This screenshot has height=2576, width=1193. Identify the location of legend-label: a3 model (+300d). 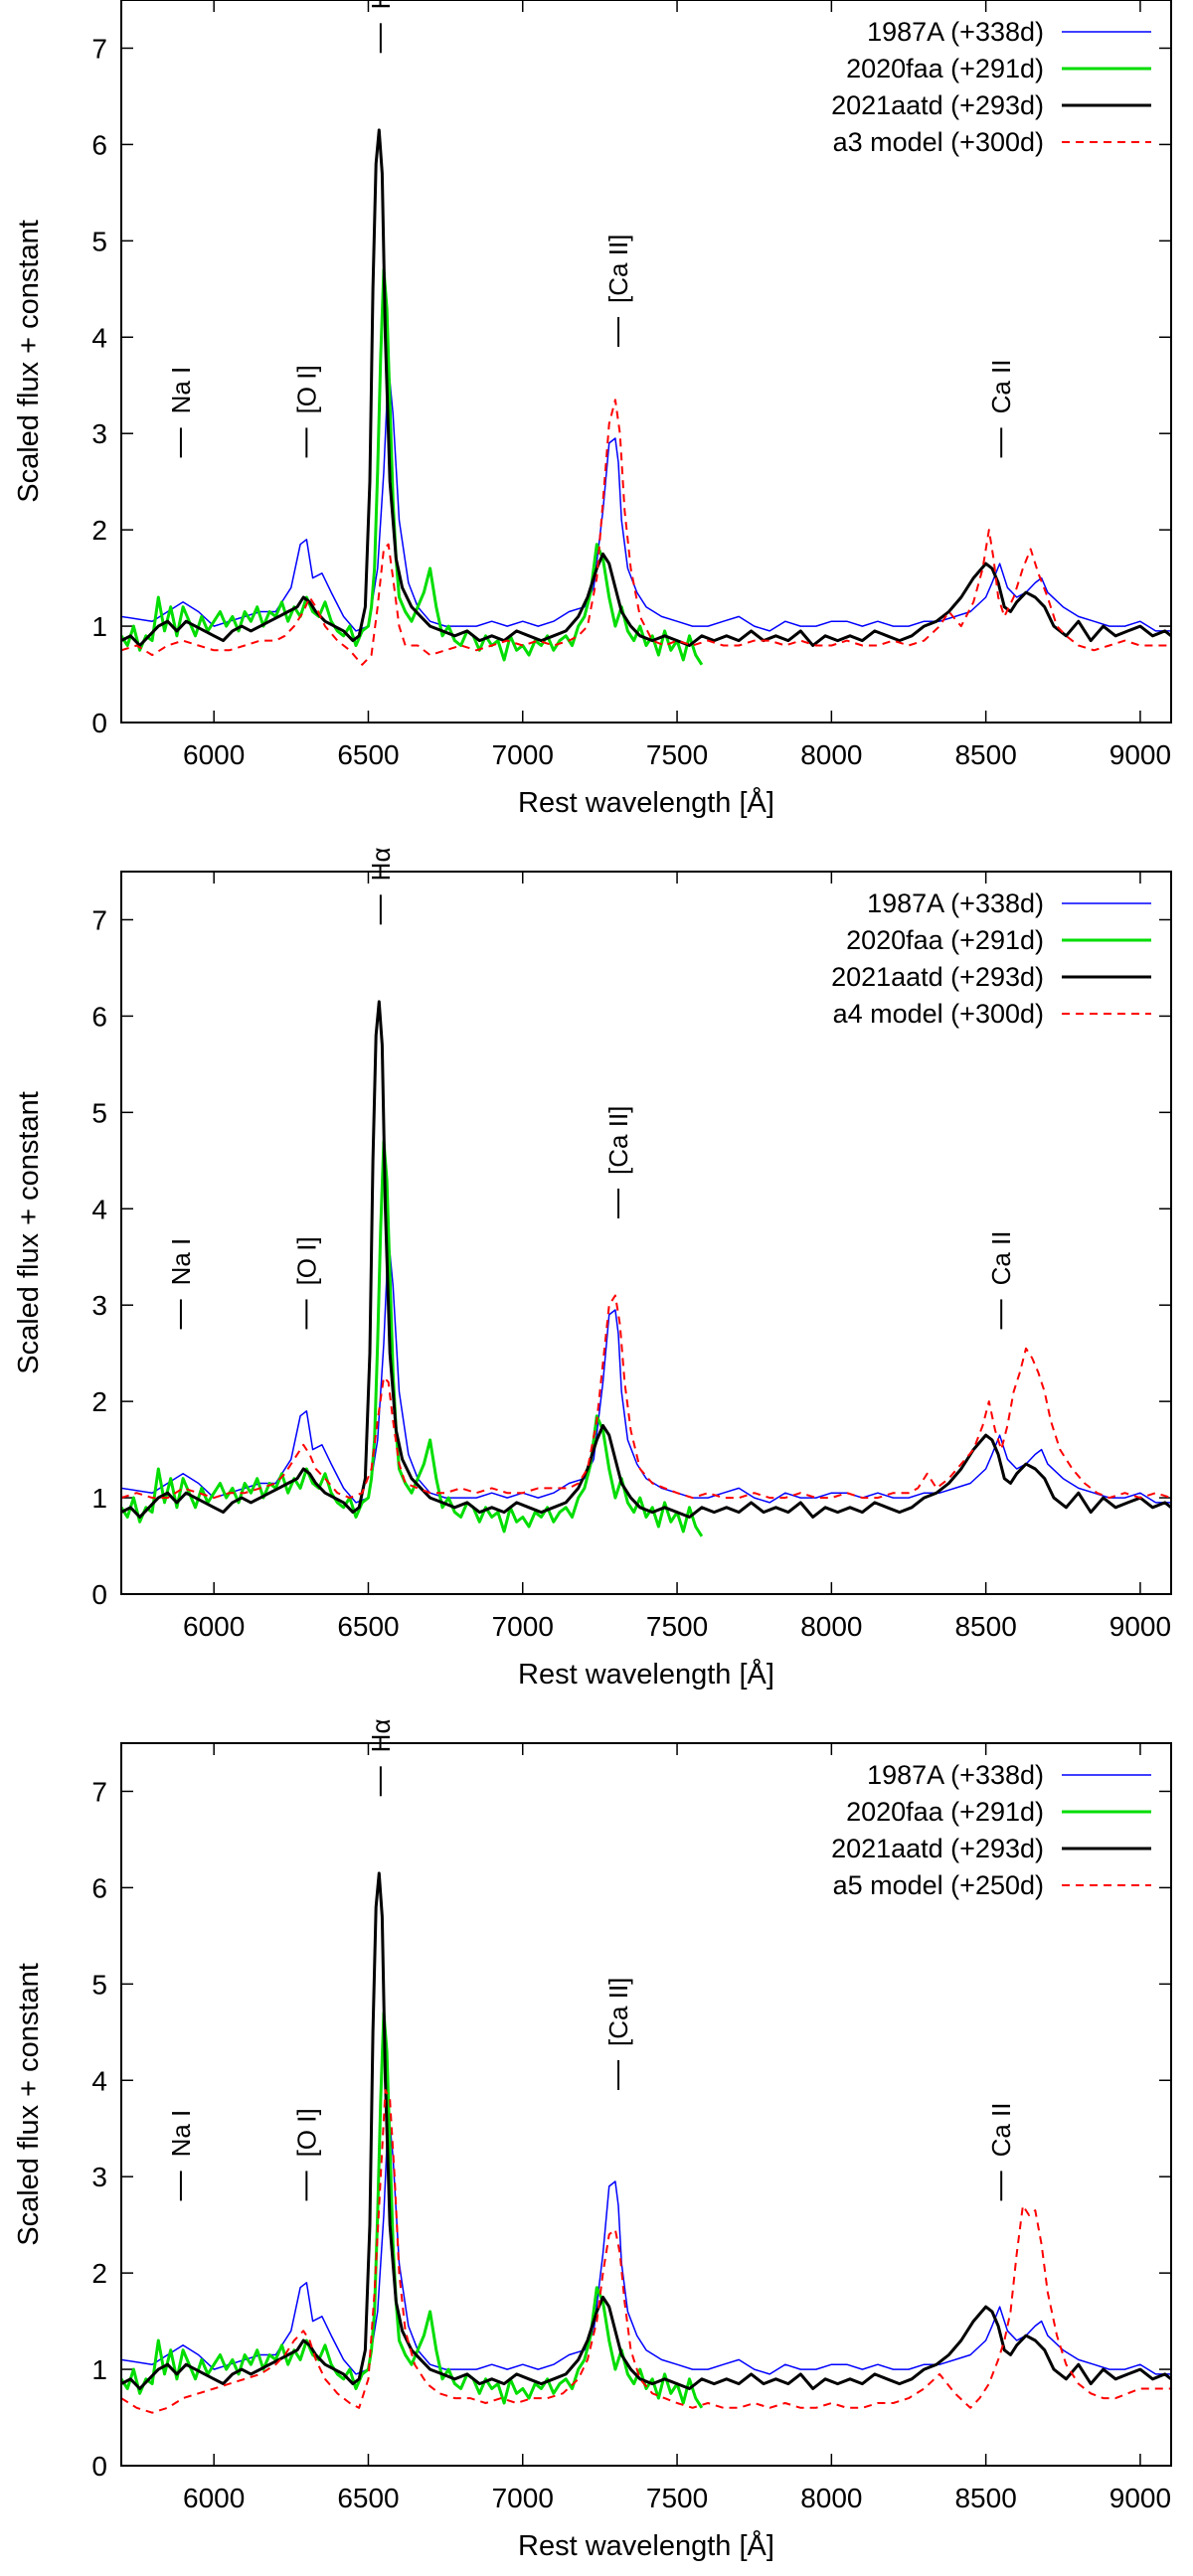
(938, 142).